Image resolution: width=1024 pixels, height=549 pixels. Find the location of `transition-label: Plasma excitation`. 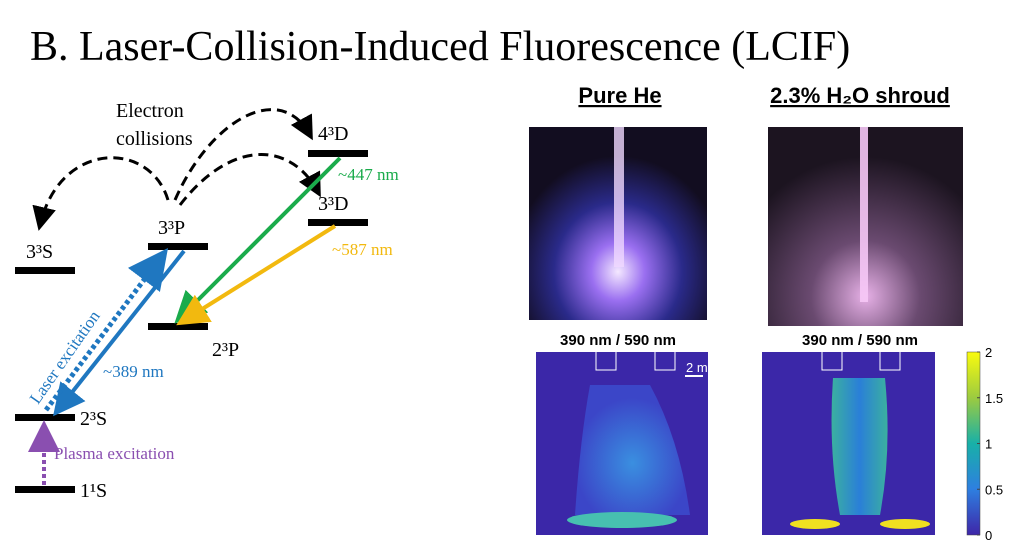

transition-label: Plasma excitation is located at coordinates (114, 453).